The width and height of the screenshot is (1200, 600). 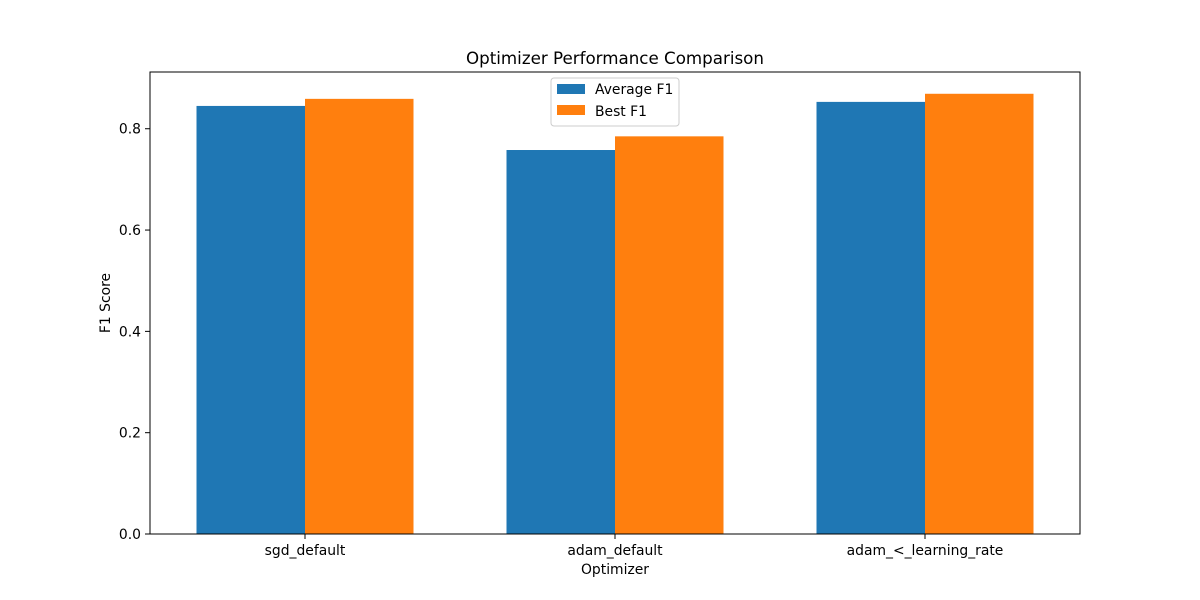 I want to click on bar-average-f1-sgd-default, so click(x=250, y=319).